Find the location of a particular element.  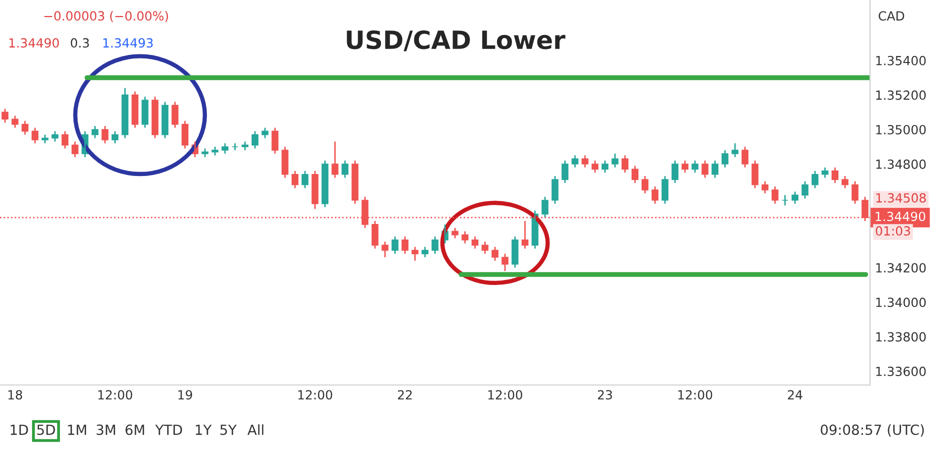

y-tick-label: 1.35000 is located at coordinates (901, 129).